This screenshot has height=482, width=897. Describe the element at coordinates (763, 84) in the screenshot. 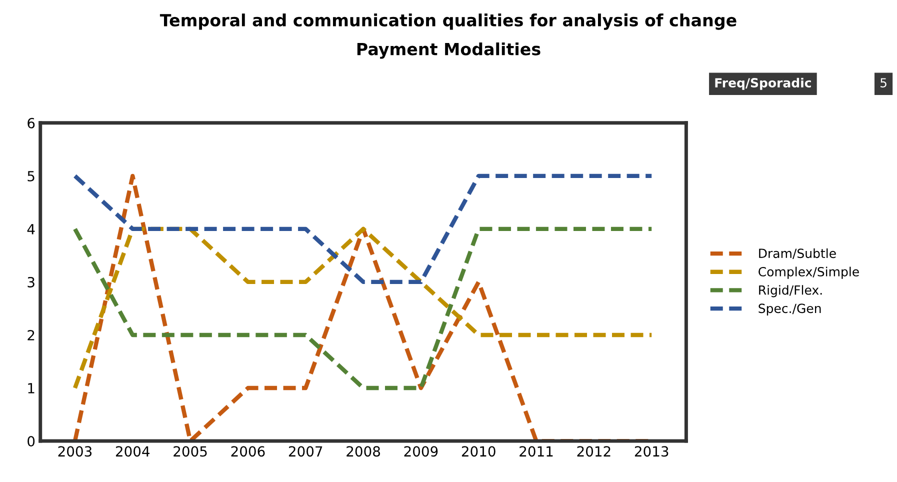

I see `text: Freq/Sporadic` at that location.